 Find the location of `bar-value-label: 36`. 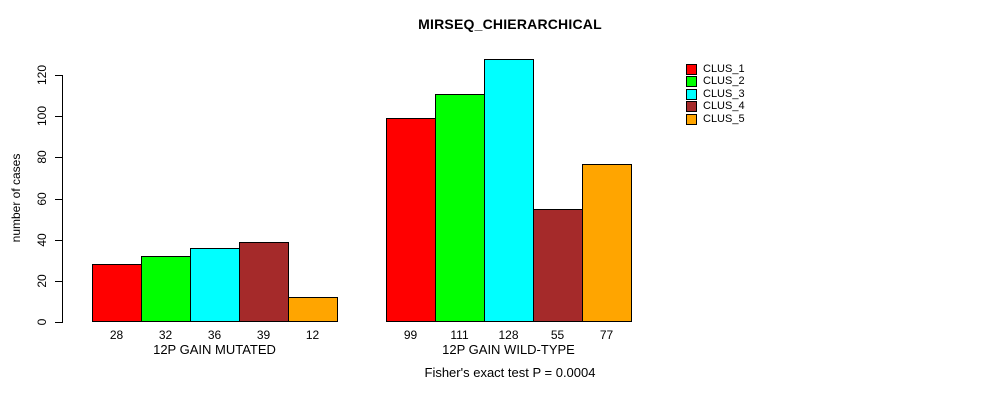

bar-value-label: 36 is located at coordinates (214, 335).